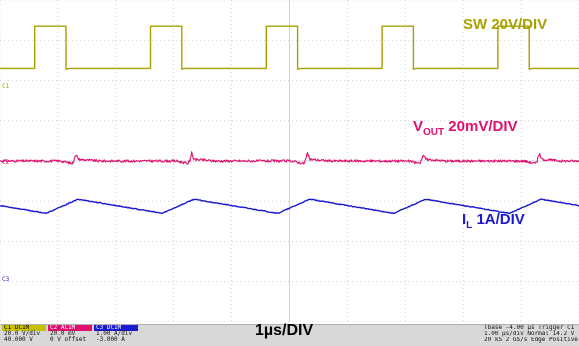 Image resolution: width=579 pixels, height=346 pixels. Describe the element at coordinates (68, 339) in the screenshot. I see `channel-2-offset: 0 V offset` at that location.